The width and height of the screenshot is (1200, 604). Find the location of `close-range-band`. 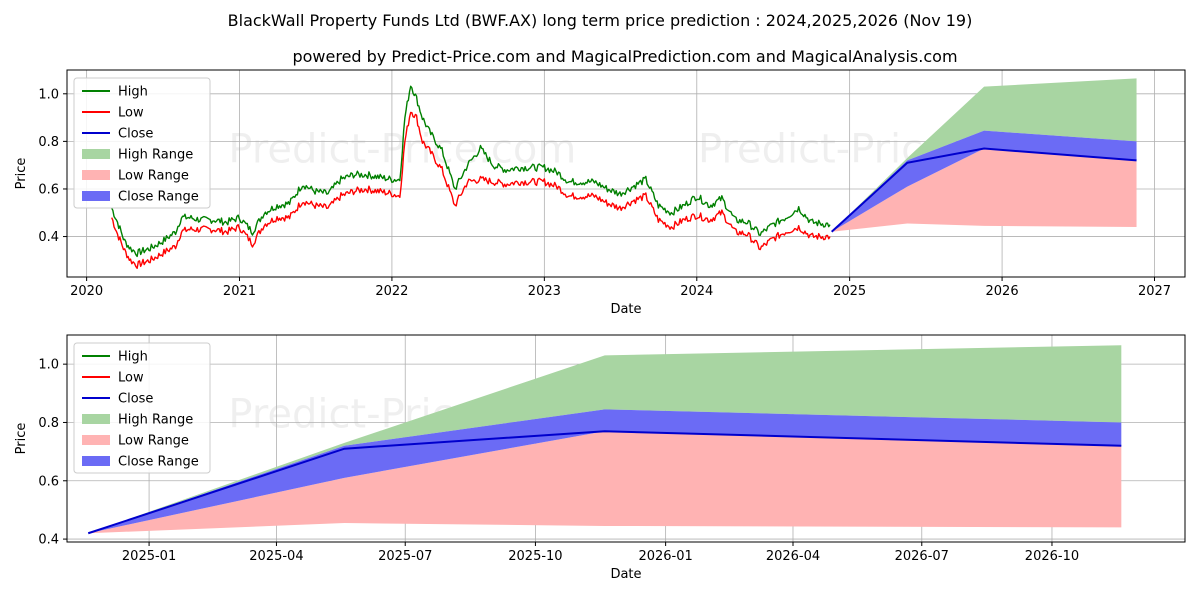

close-range-band is located at coordinates (984, 181).